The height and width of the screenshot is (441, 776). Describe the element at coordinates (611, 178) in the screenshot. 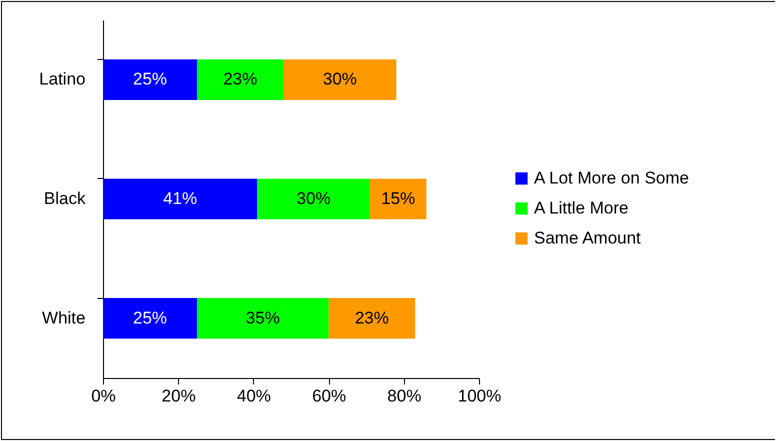

I see `legend-label: A Lot More on Some` at that location.